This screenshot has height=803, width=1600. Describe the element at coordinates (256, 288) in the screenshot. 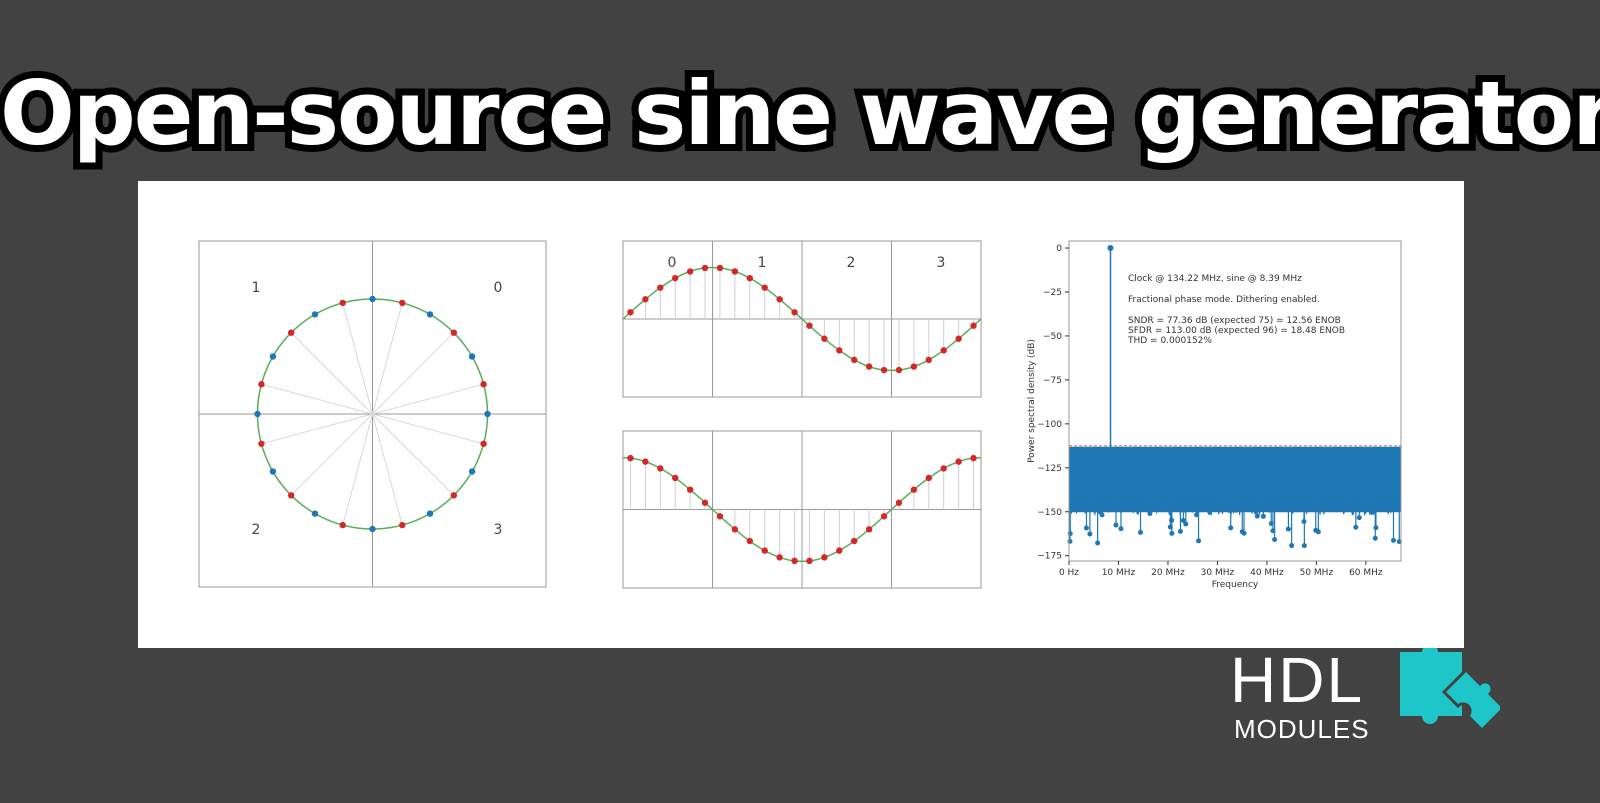

I see `quadrant-label-1: 1` at that location.